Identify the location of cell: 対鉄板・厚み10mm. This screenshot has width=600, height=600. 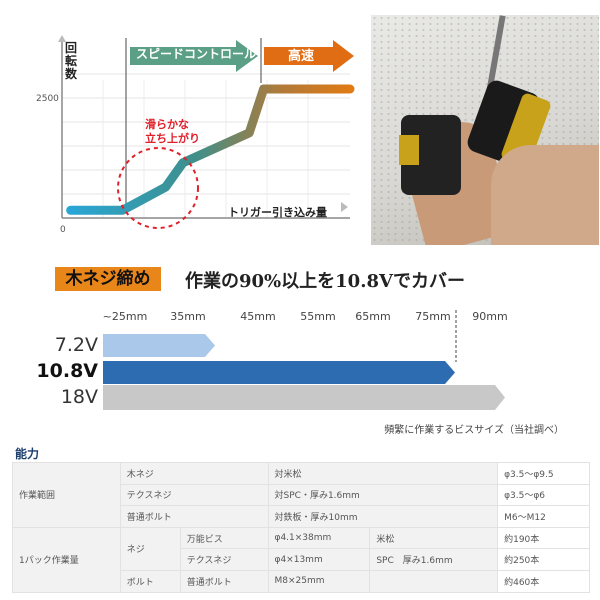
(383, 516).